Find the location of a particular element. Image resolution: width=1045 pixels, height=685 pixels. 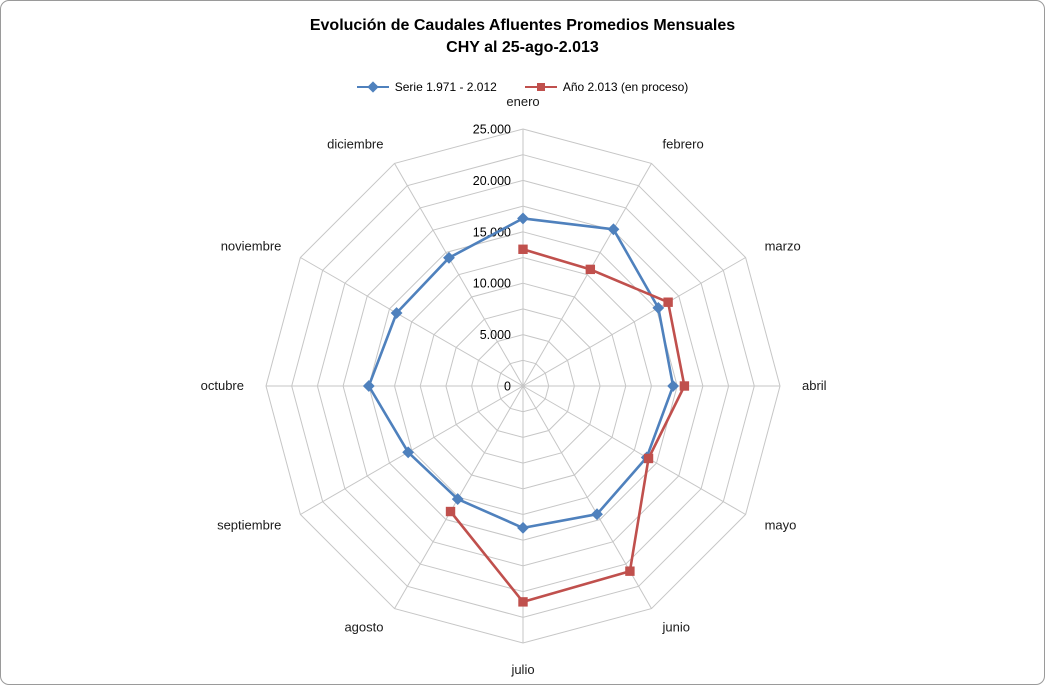

category-label-octubre: octubre is located at coordinates (222, 385).